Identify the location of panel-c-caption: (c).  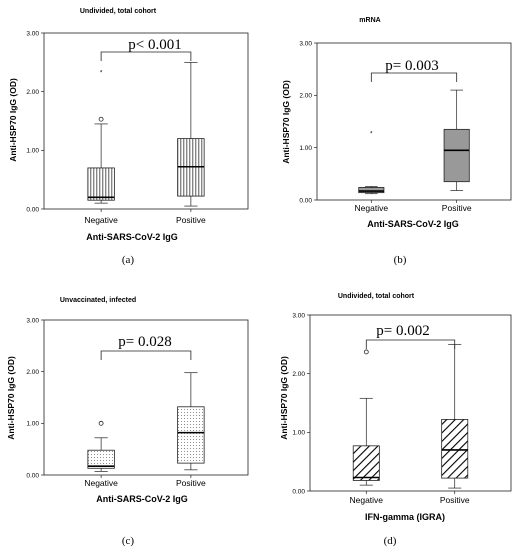
(128, 541).